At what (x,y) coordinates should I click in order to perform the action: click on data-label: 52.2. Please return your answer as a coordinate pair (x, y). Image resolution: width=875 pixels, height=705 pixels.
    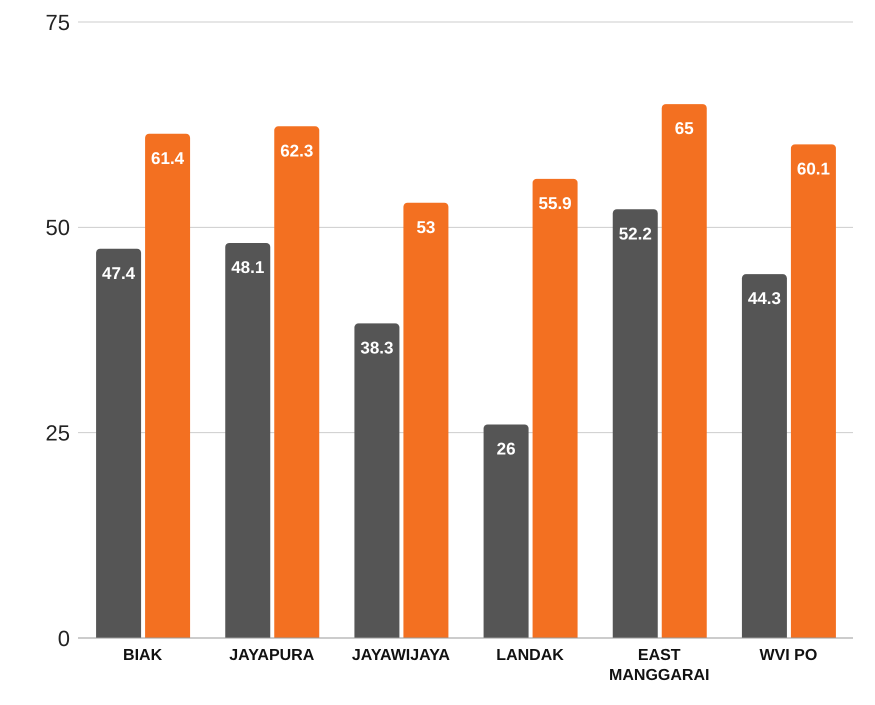
    Looking at the image, I should click on (635, 234).